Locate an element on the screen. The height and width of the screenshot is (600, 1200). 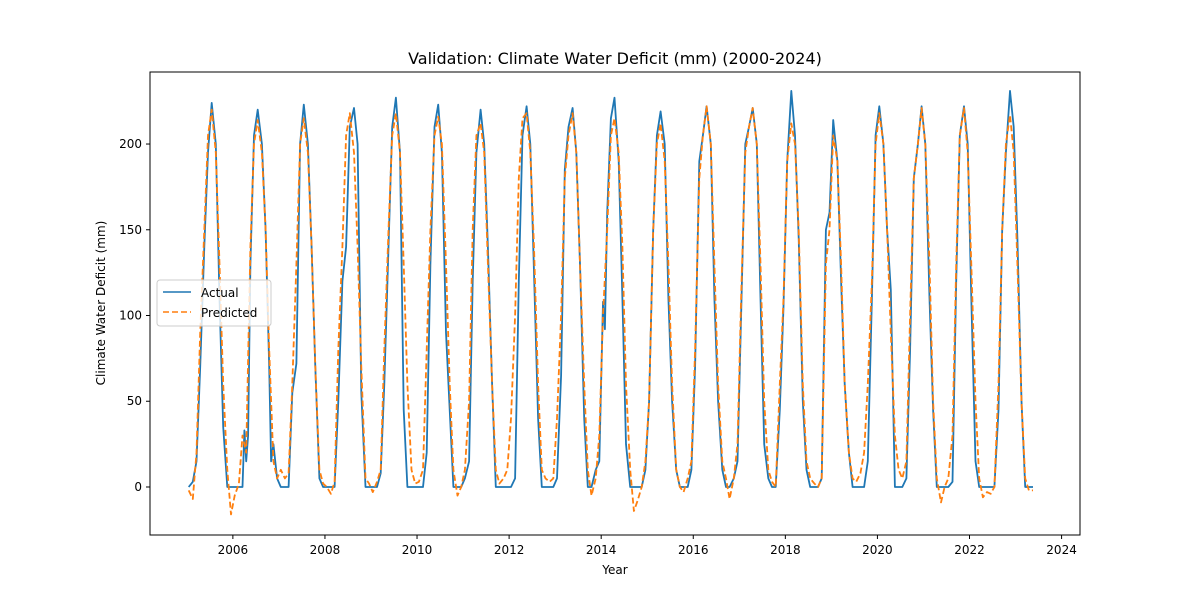
x-tick-label: 2006 is located at coordinates (233, 550).